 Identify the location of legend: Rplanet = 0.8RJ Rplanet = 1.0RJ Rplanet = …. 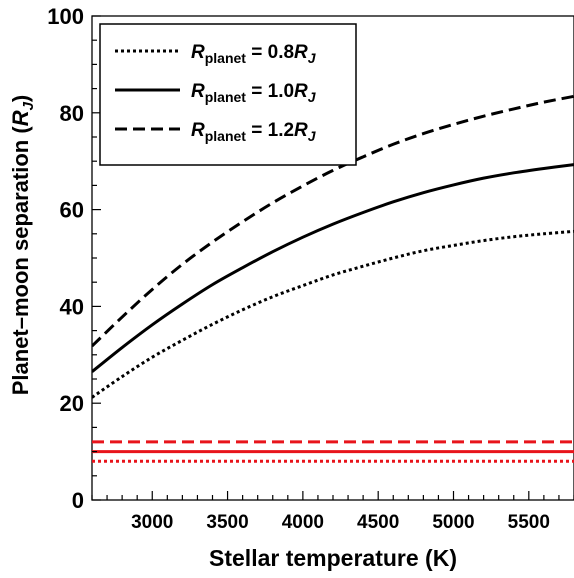
(228, 94).